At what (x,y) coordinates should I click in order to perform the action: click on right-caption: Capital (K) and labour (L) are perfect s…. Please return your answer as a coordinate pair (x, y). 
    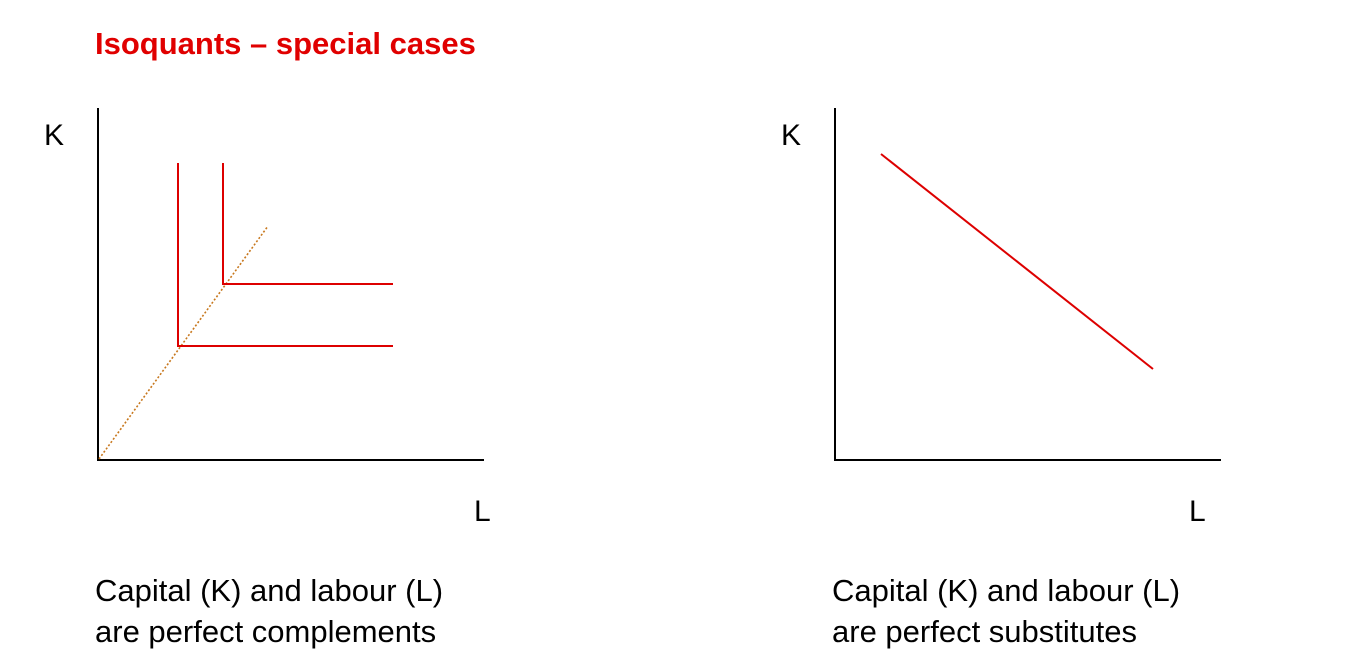
    Looking at the image, I should click on (1006, 611).